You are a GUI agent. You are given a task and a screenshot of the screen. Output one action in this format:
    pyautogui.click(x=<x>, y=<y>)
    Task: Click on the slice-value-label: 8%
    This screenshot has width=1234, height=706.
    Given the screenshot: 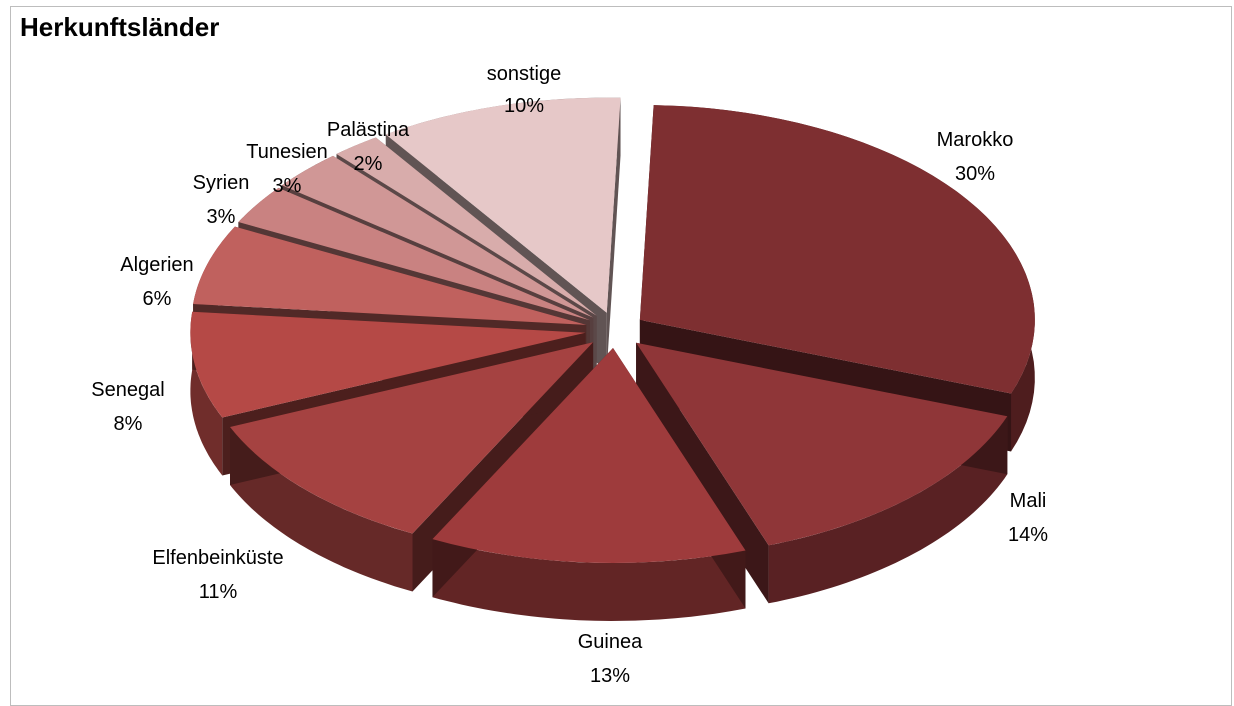 What is the action you would take?
    pyautogui.click(x=128, y=424)
    